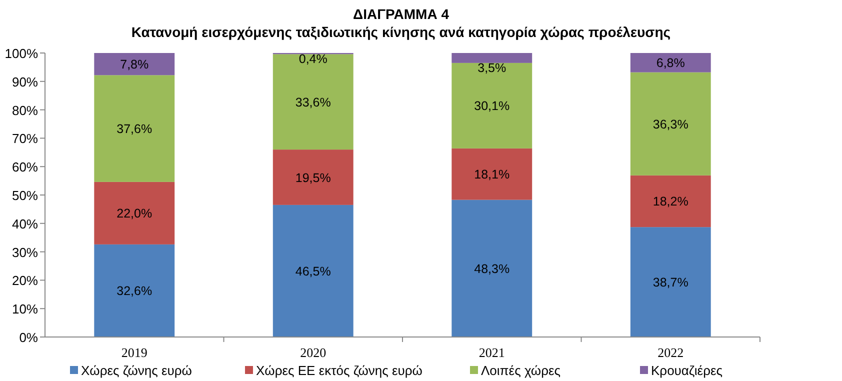 The height and width of the screenshot is (381, 842). I want to click on y-tick-label: 90%, so click(25, 82).